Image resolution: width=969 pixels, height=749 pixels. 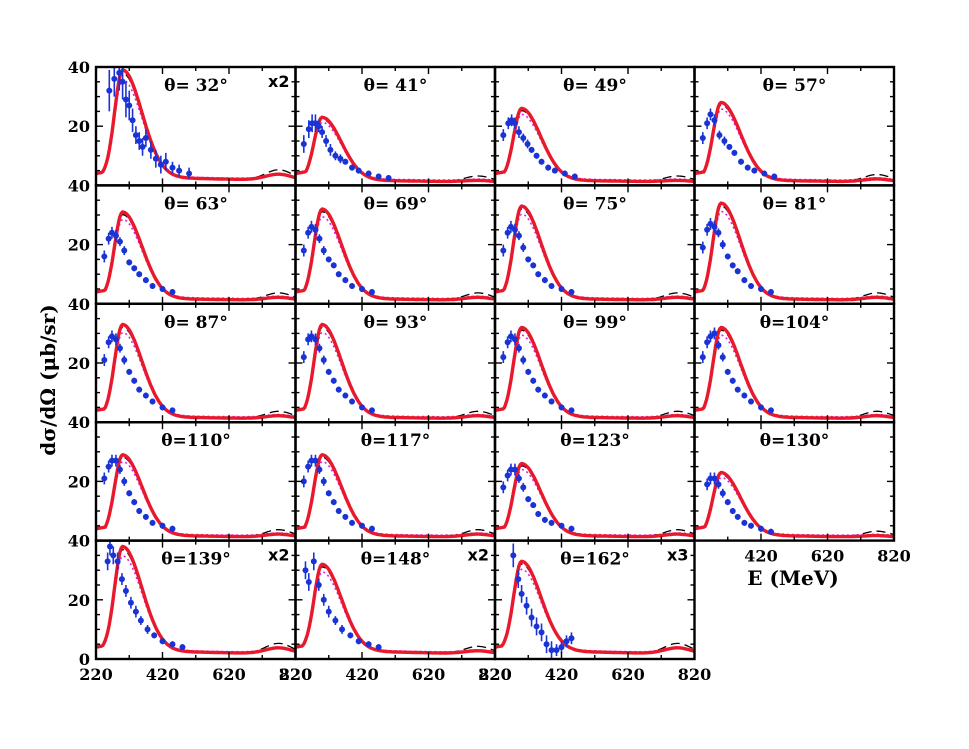 I want to click on panel-angle-label: θ=148°, so click(x=396, y=560).